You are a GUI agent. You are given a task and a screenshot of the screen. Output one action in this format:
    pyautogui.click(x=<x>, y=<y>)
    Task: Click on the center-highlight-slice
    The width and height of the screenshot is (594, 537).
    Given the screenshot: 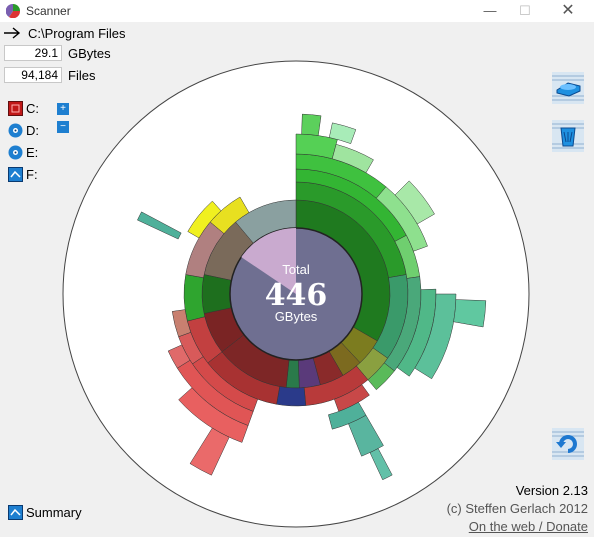 What is the action you would take?
    pyautogui.click(x=268, y=261)
    